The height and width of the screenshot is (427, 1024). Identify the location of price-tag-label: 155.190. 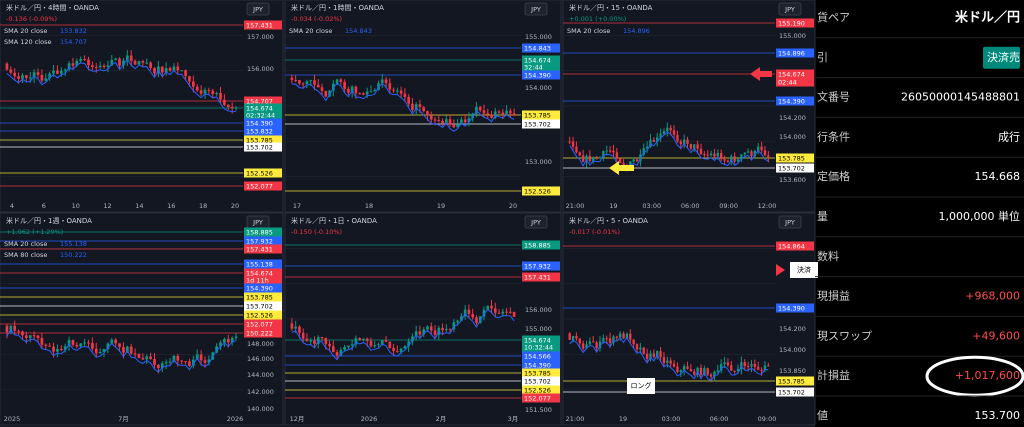
(791, 24).